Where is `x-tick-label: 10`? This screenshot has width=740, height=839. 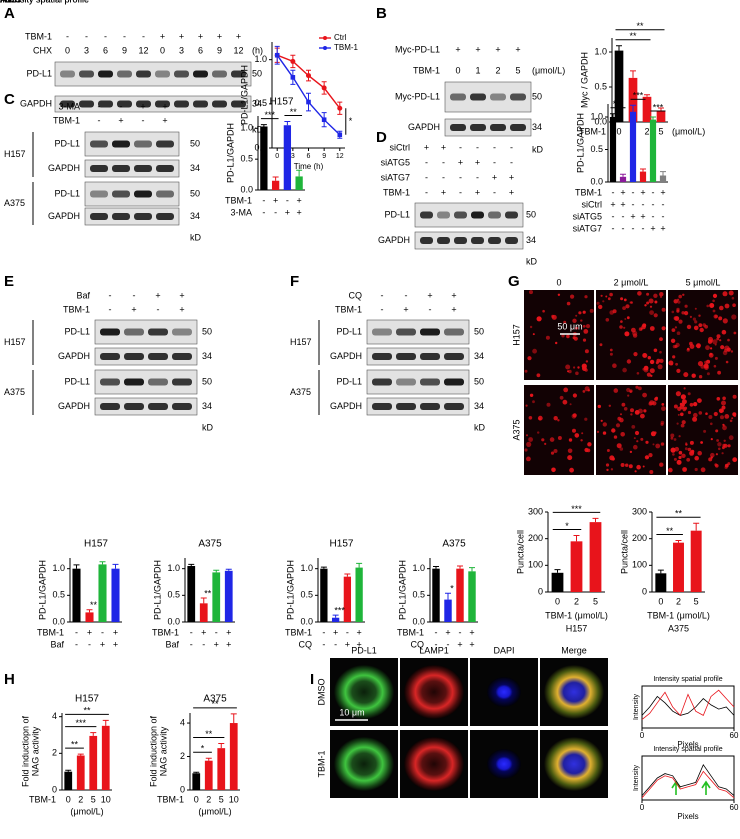
x-tick-label: 10 is located at coordinates (234, 799).